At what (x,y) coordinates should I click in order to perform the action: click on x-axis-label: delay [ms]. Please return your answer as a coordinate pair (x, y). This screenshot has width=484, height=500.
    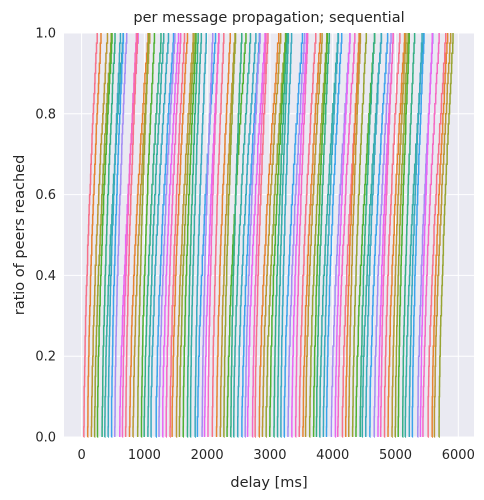
    Looking at the image, I should click on (268, 483).